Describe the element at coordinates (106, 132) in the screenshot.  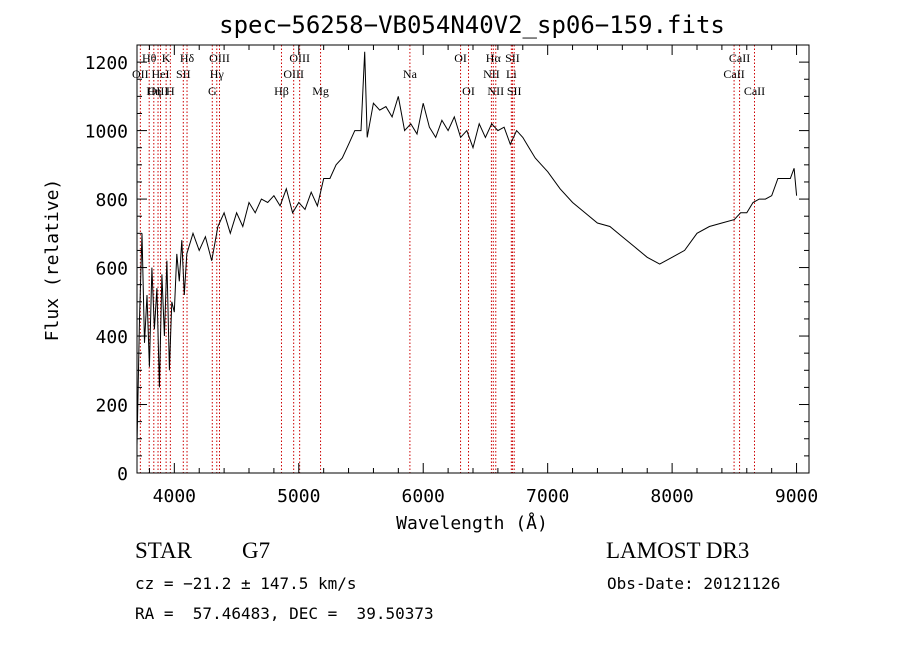
I see `y-tick-label: 1000` at that location.